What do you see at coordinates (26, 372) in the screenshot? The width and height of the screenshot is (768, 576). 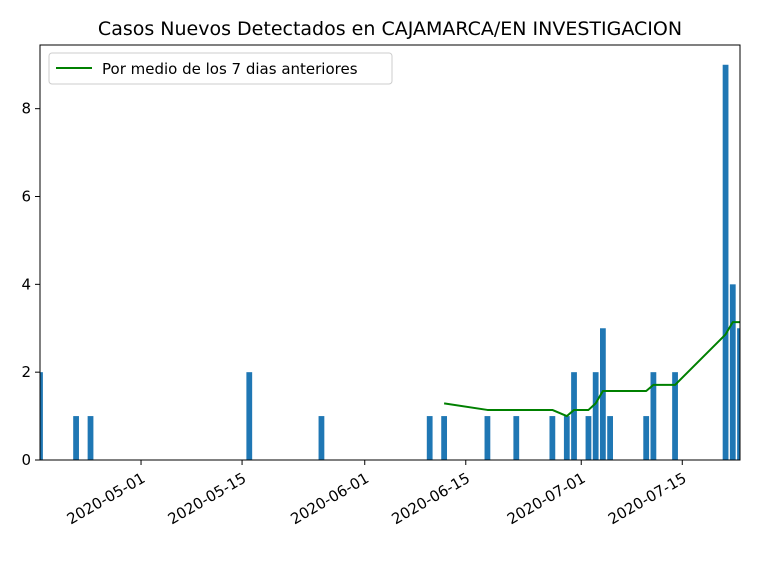 I see `y-tick-label: 2` at bounding box center [26, 372].